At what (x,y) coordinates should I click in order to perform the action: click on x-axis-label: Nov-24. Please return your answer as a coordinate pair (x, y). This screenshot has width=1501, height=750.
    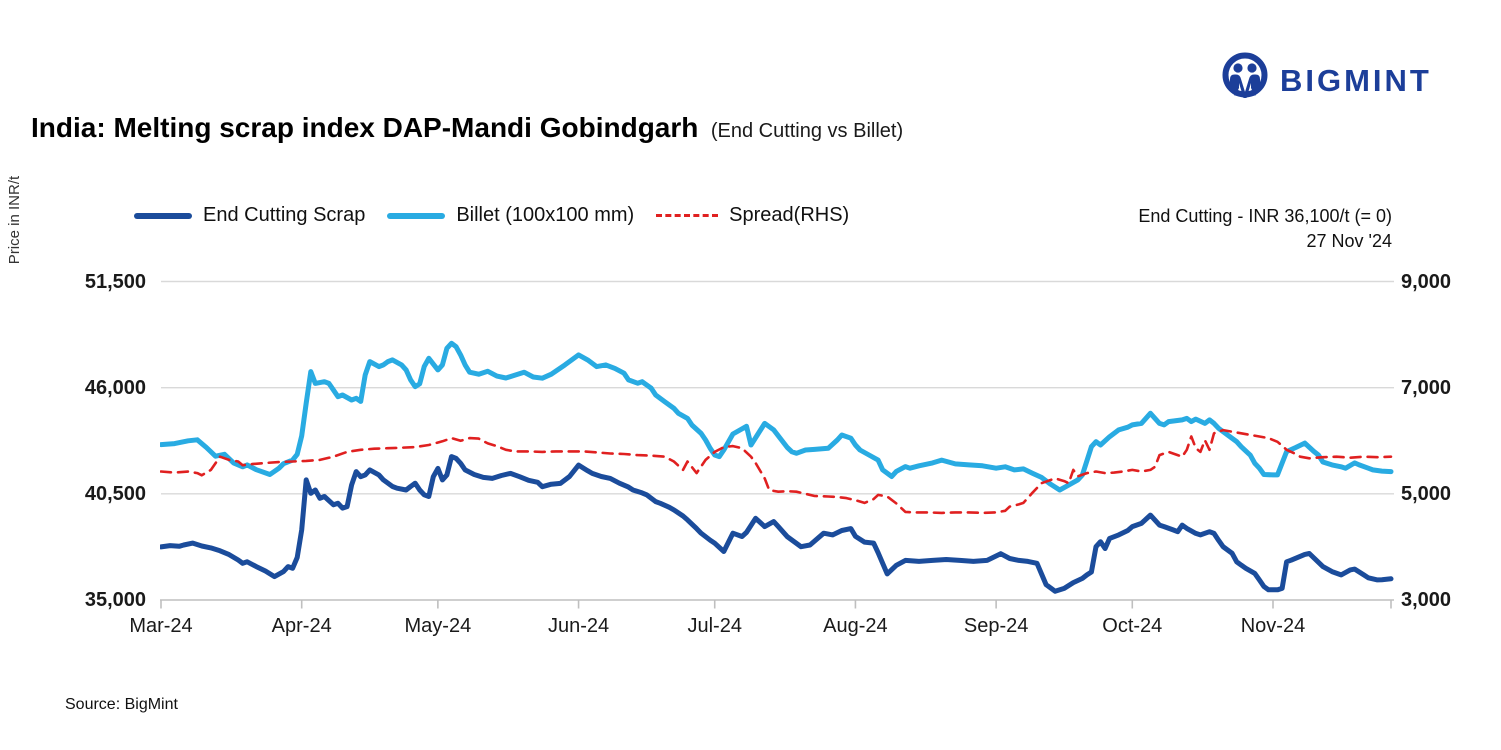
    Looking at the image, I should click on (1273, 626).